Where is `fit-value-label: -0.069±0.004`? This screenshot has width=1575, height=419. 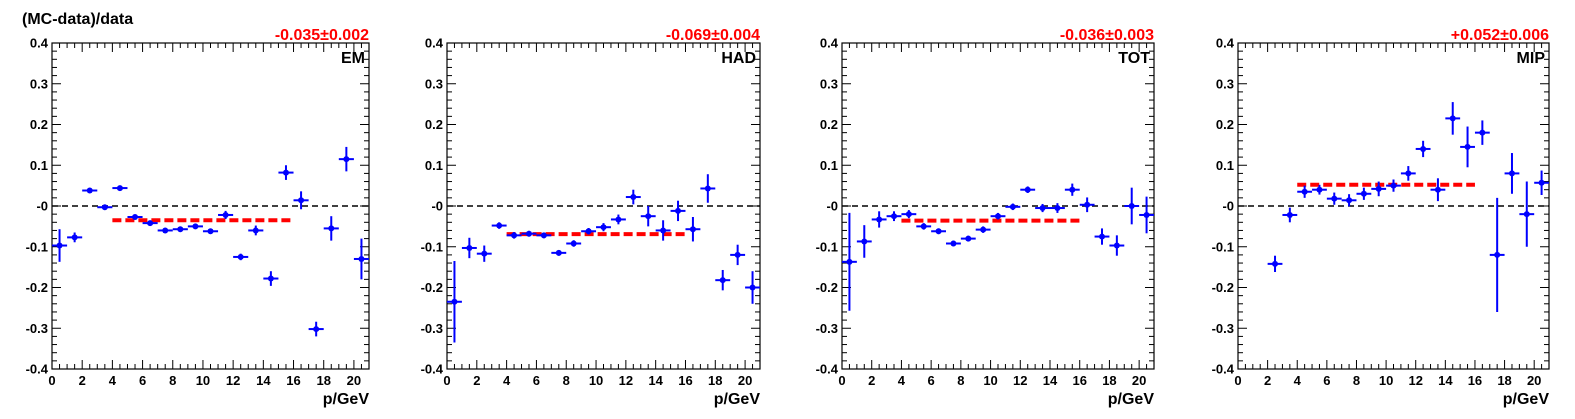
fit-value-label: -0.069±0.004 is located at coordinates (713, 35).